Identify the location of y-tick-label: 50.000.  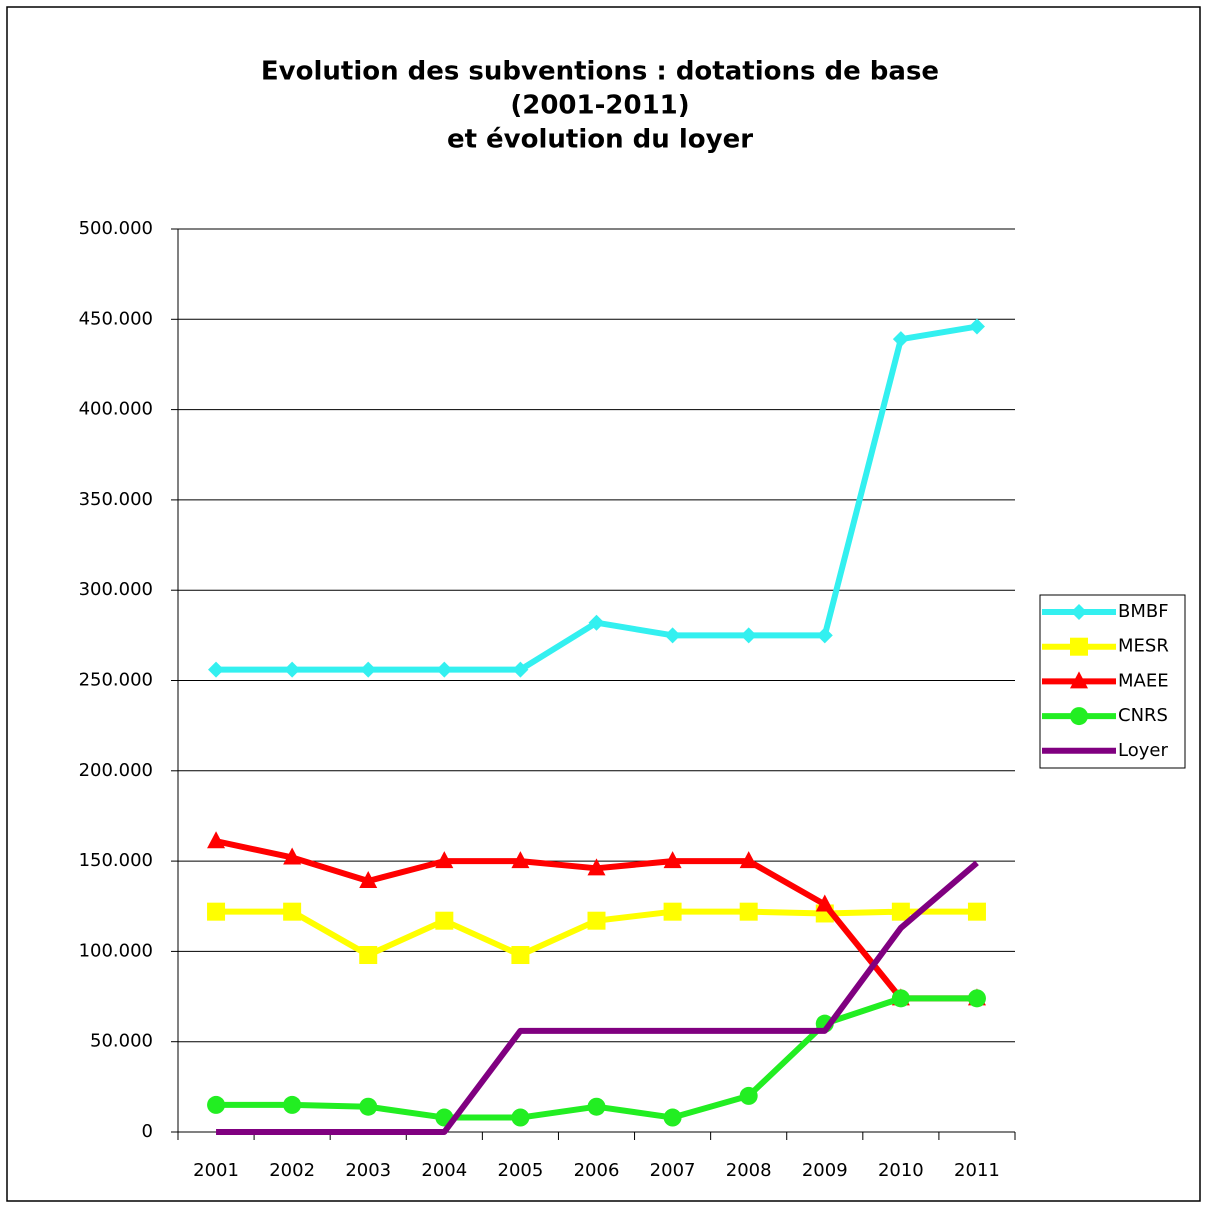
(121, 1041).